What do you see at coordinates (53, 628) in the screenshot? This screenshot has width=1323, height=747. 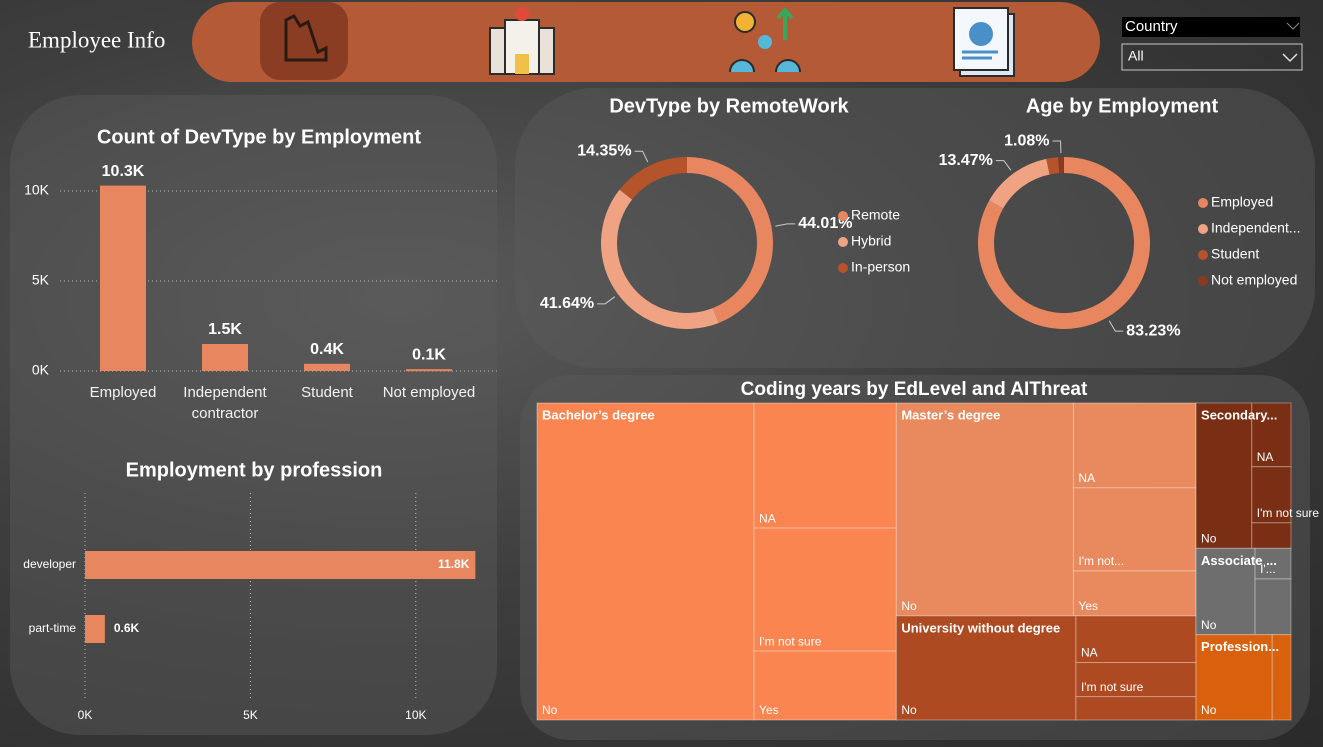 I see `y-tick-label: part-time` at bounding box center [53, 628].